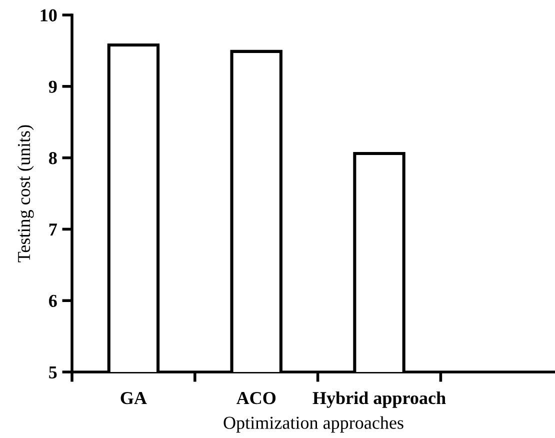 The width and height of the screenshot is (555, 438). What do you see at coordinates (52, 86) in the screenshot?
I see `y-tick-label: 9` at bounding box center [52, 86].